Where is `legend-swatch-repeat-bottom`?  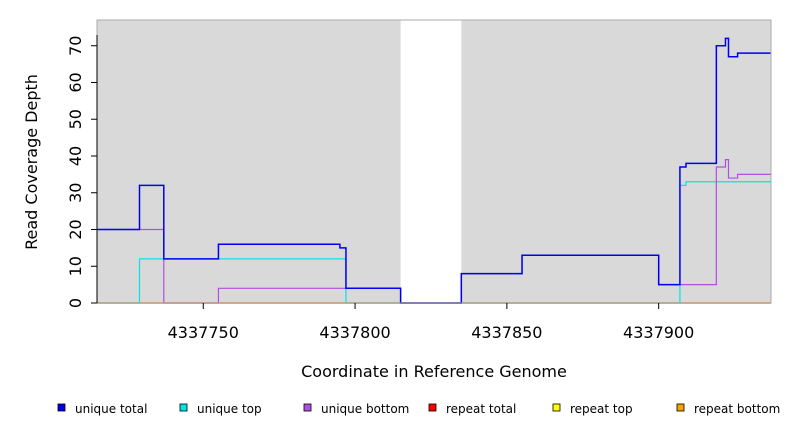 legend-swatch-repeat-bottom is located at coordinates (680, 407).